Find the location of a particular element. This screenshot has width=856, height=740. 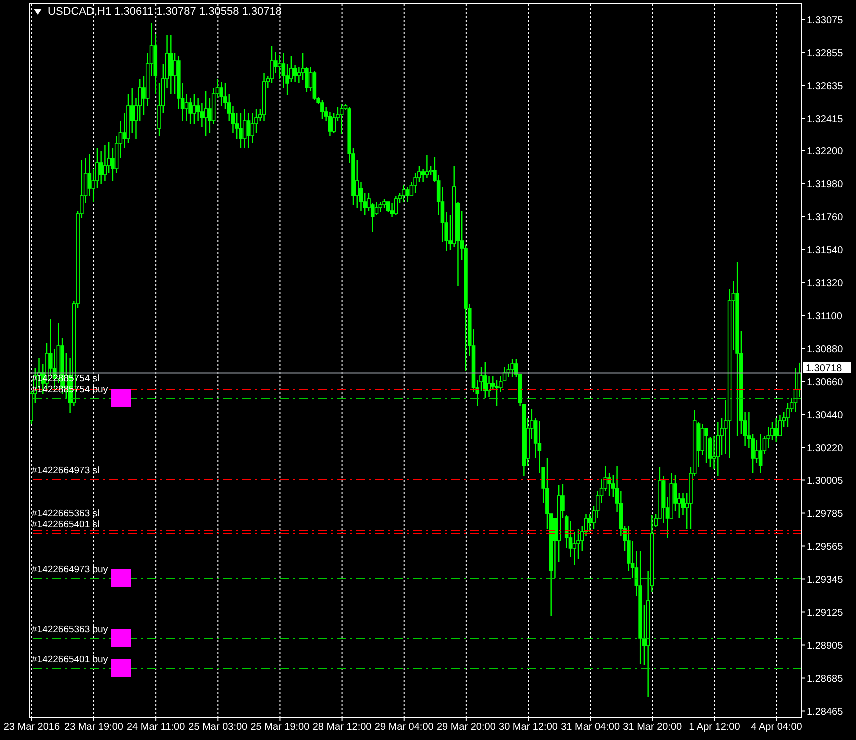

y-tick-label: 1.31540 is located at coordinates (825, 251).